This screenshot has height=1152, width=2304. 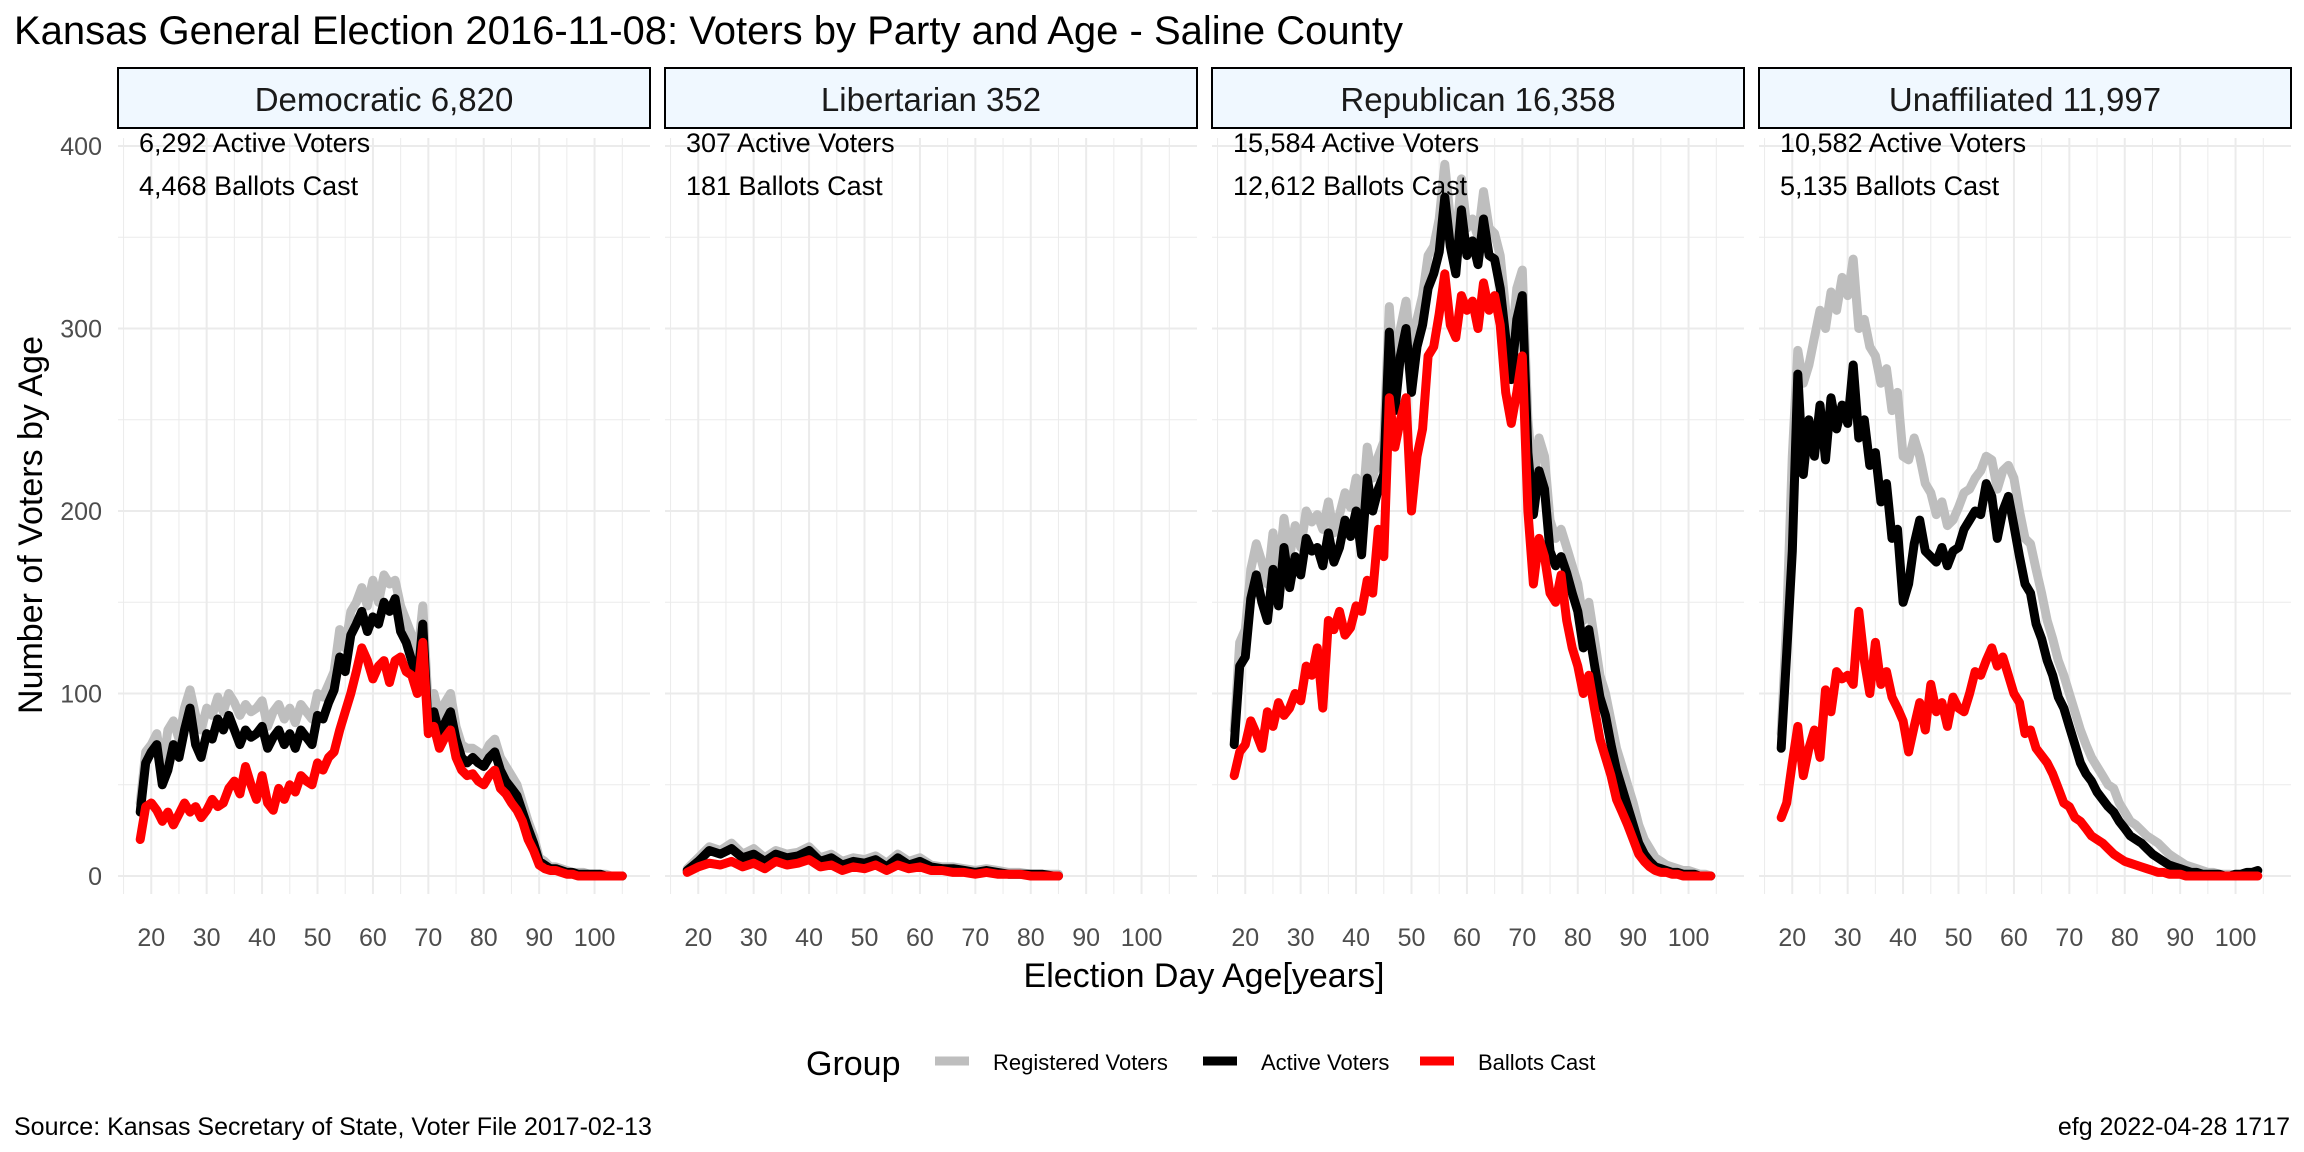 I want to click on facet-strip-label: Republican 16,358, so click(x=1477, y=99).